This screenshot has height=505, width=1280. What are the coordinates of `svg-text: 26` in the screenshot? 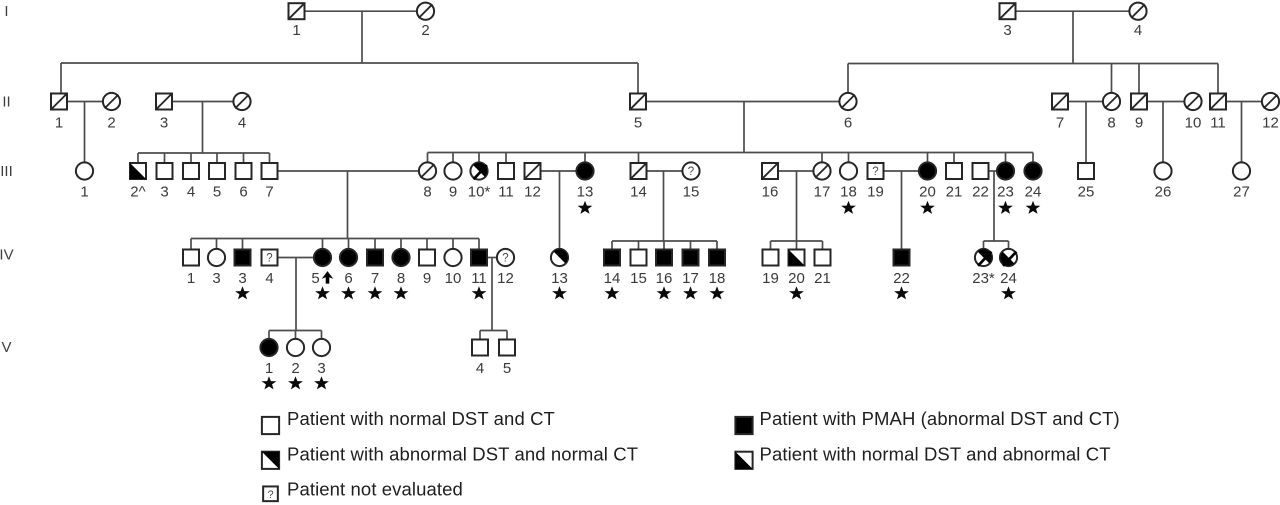 It's located at (1163, 192).